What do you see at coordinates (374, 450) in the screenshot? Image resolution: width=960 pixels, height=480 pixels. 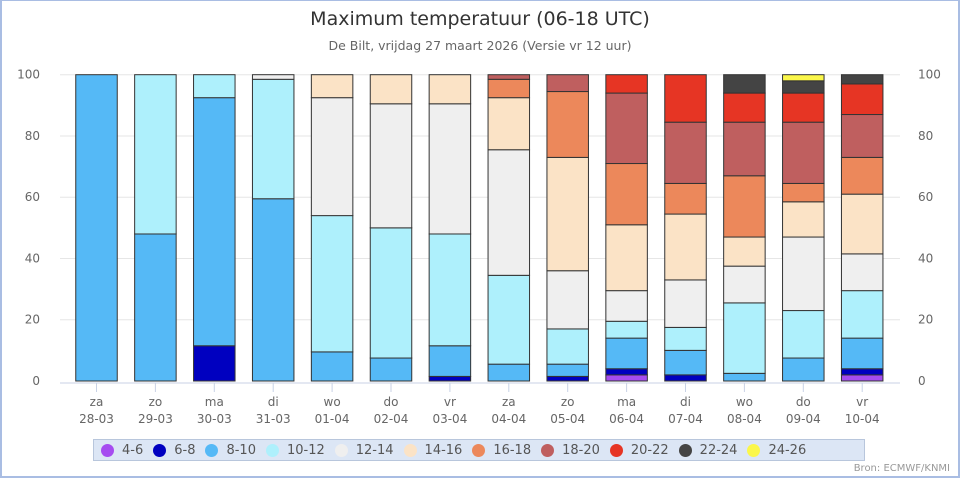 I see `legend-label: 12-14` at bounding box center [374, 450].